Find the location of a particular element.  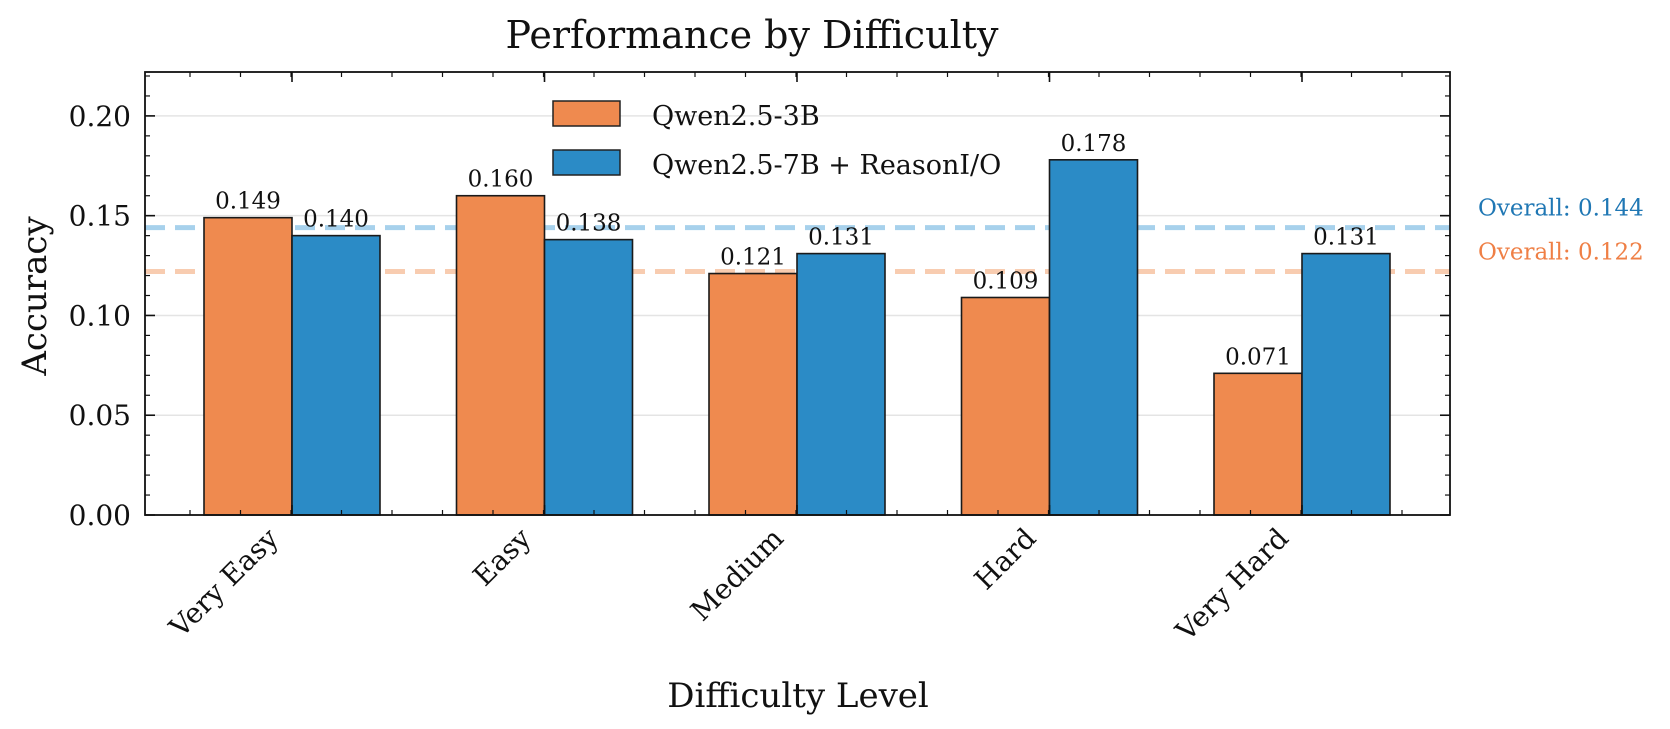

x-tick-label: Very Hard is located at coordinates (1232, 585).